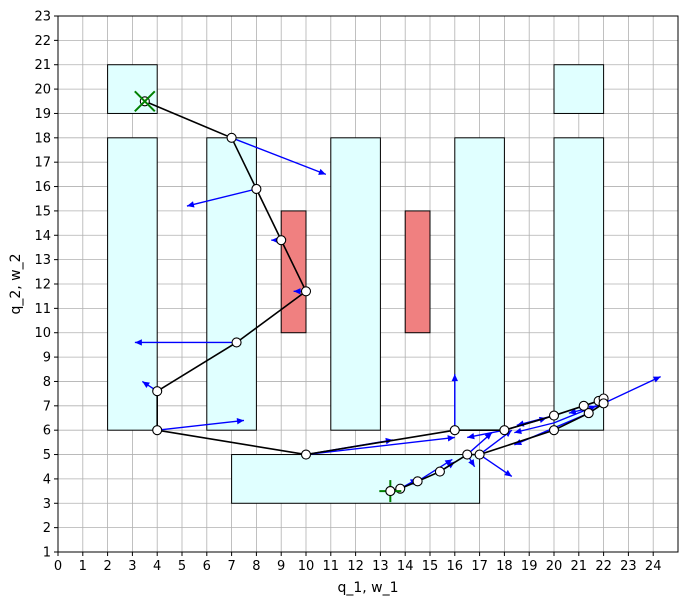 Image resolution: width=688 pixels, height=607 pixels. Describe the element at coordinates (42, 90) in the screenshot. I see `y-tick-label: 20` at that location.